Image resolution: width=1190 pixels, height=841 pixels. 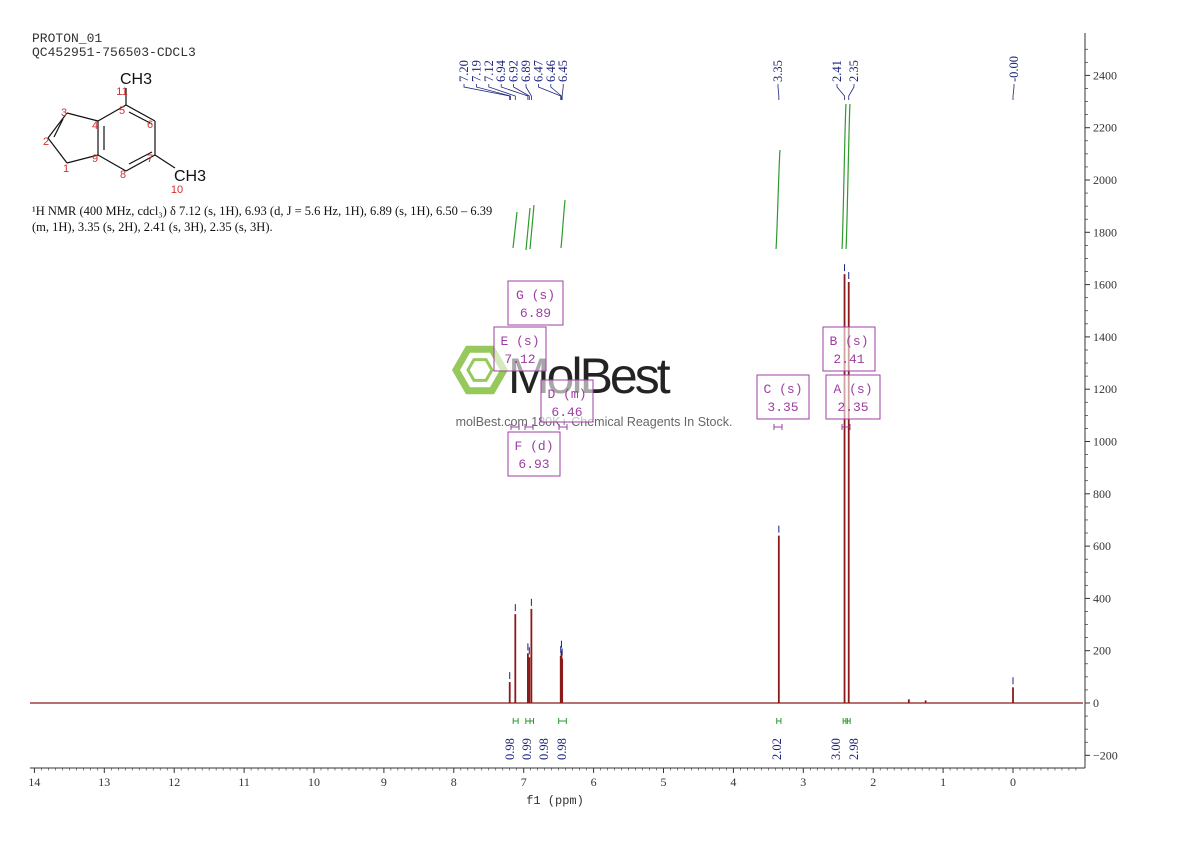 What do you see at coordinates (1105, 755) in the screenshot?
I see `y-tick-label: −200` at bounding box center [1105, 755].